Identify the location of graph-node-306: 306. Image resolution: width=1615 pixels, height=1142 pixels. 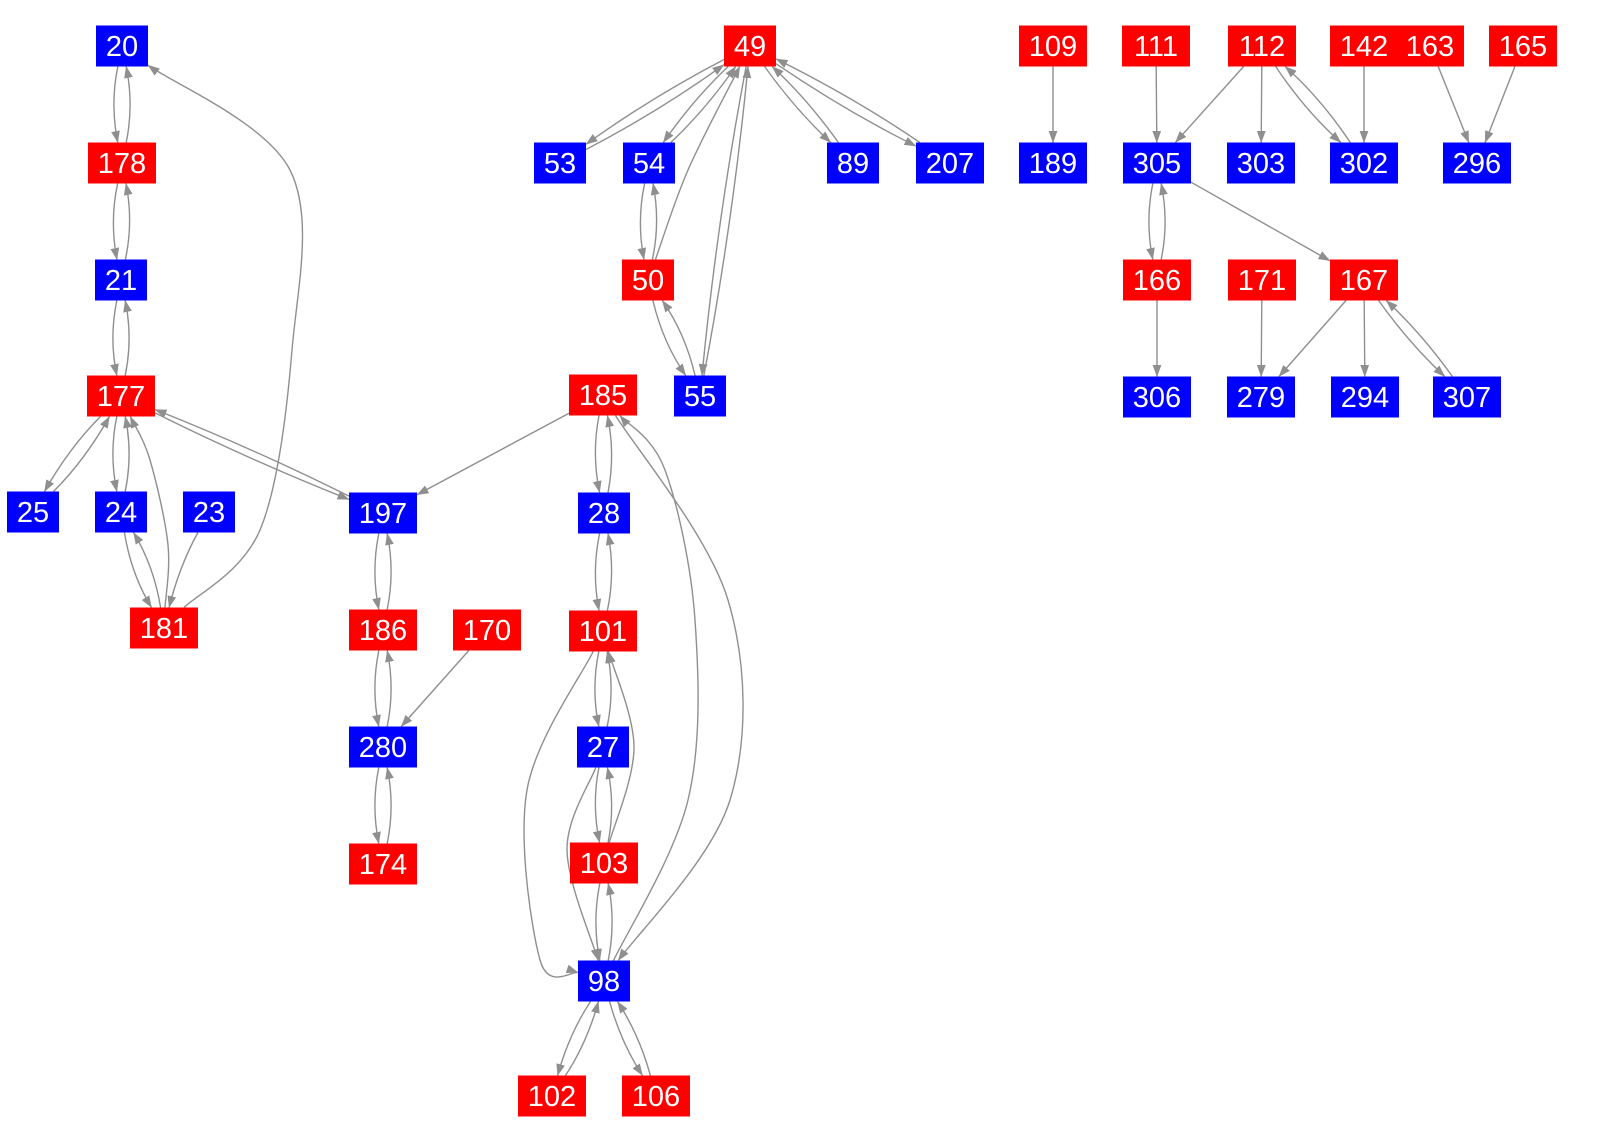
(1157, 397).